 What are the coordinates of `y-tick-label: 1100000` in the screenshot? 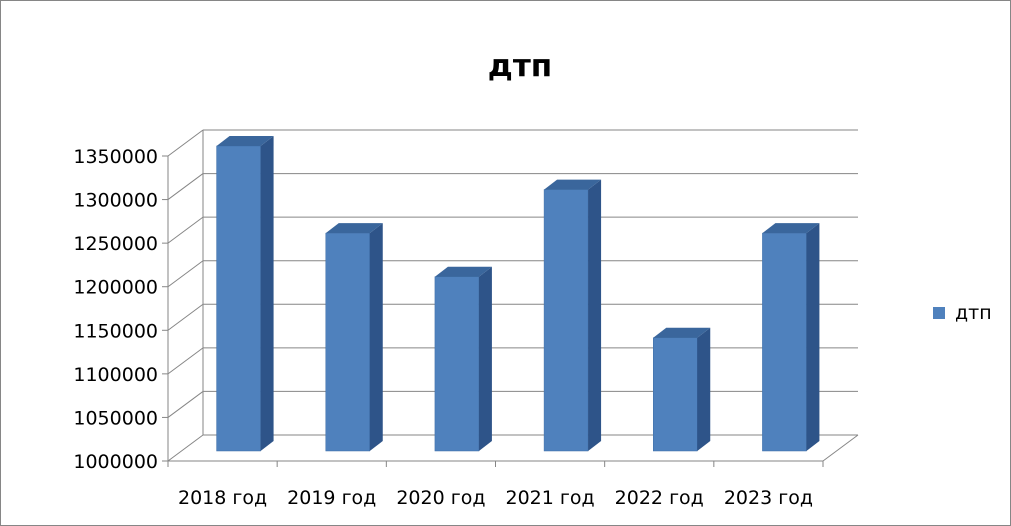 It's located at (115, 375).